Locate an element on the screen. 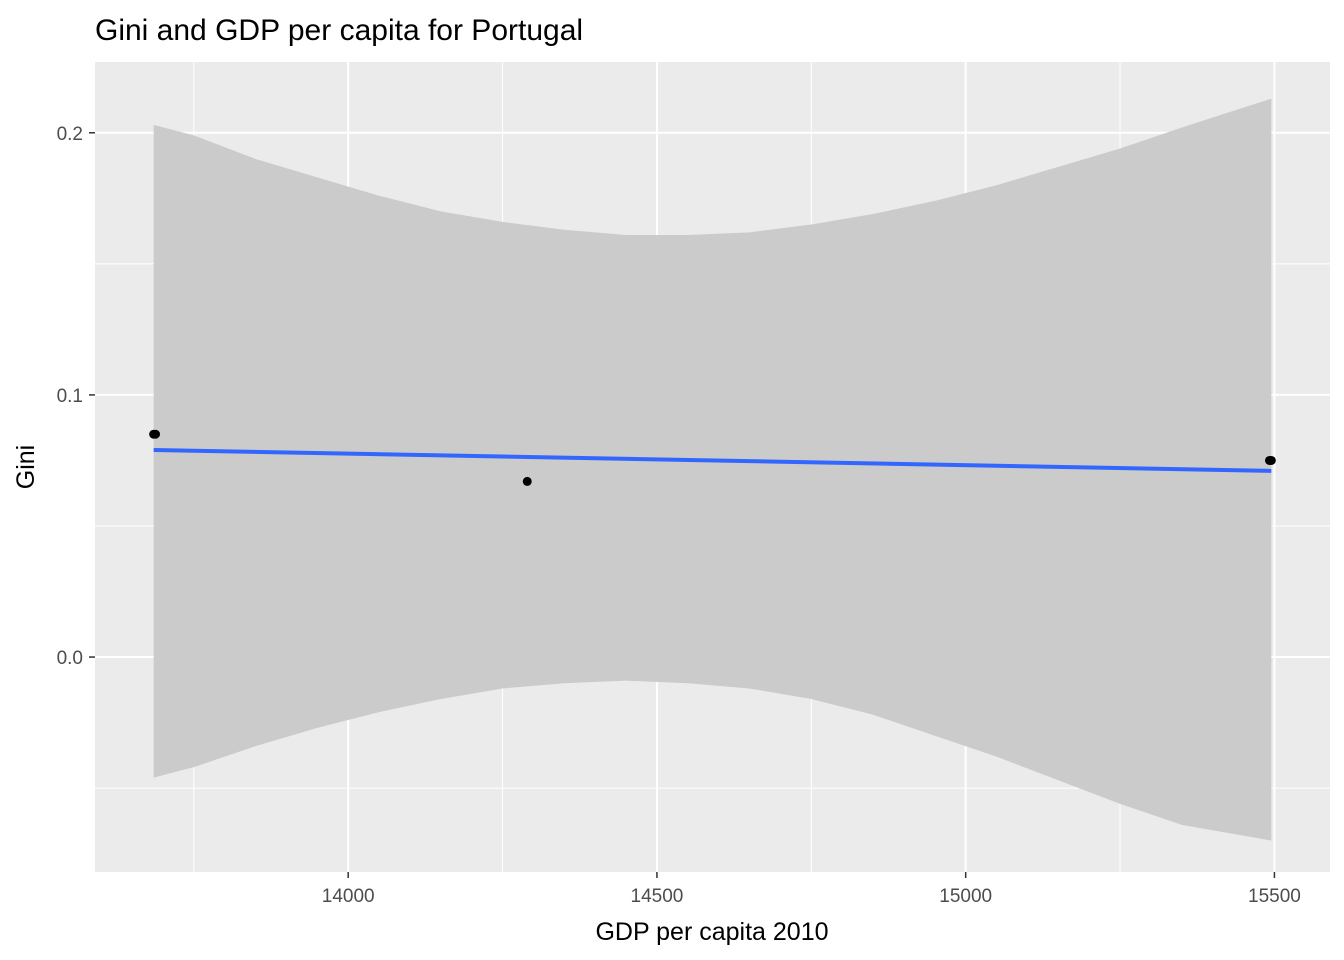 Image resolution: width=1344 pixels, height=960 pixels. x-tick-label: 15500 is located at coordinates (1274, 896).